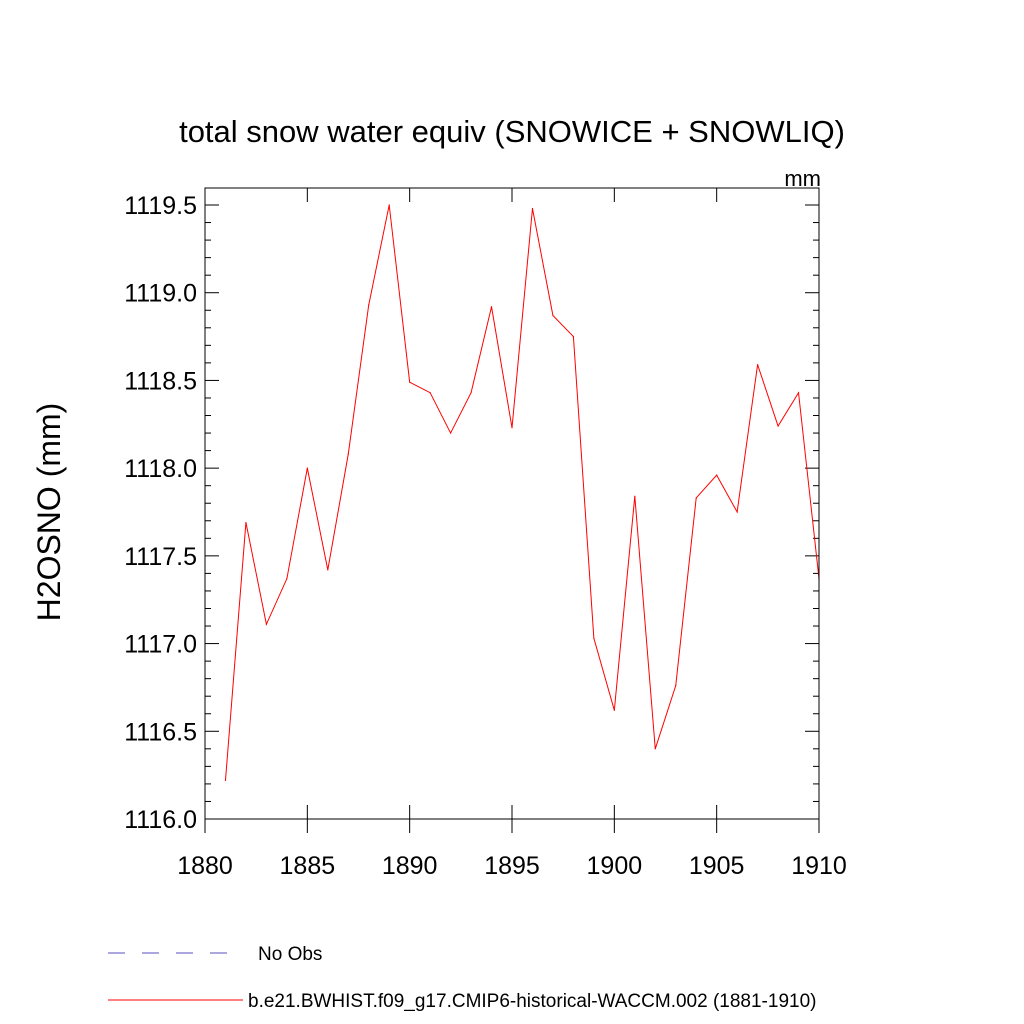  Describe the element at coordinates (160, 732) in the screenshot. I see `y-tick-label: 1116.5` at that location.